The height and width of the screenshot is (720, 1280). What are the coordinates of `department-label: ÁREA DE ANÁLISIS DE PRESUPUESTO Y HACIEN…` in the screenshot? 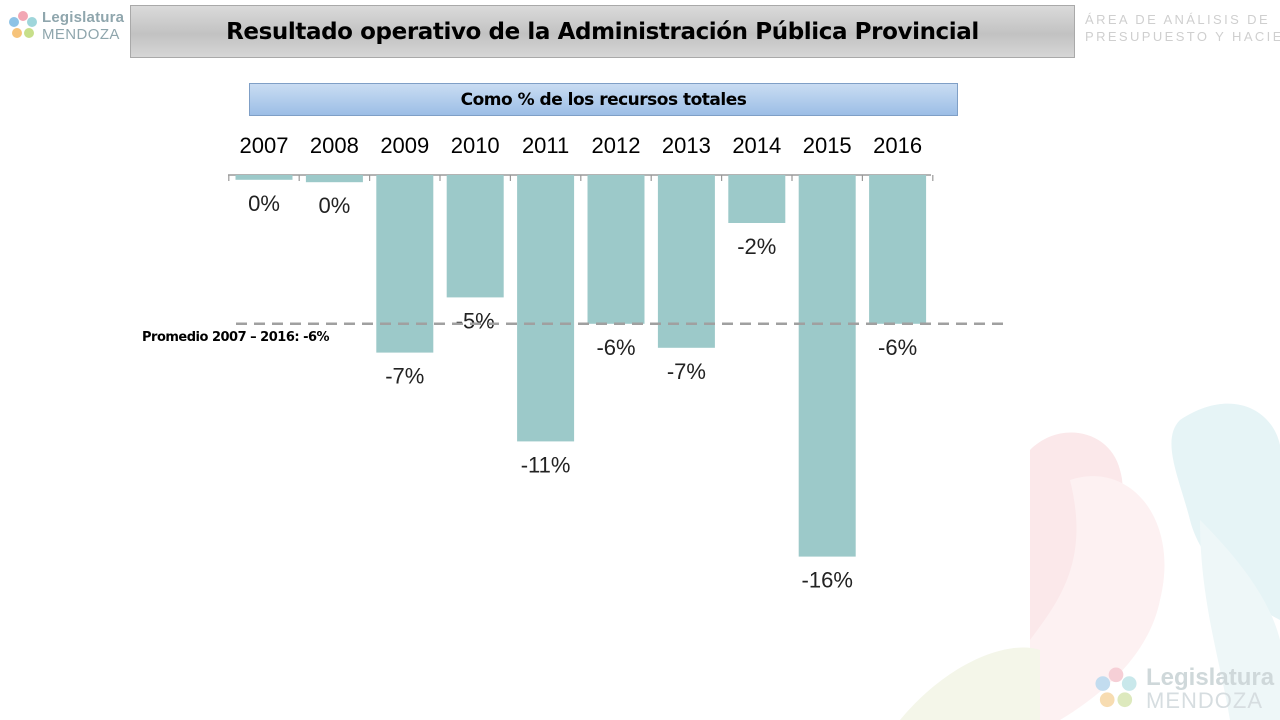 It's located at (1182, 28).